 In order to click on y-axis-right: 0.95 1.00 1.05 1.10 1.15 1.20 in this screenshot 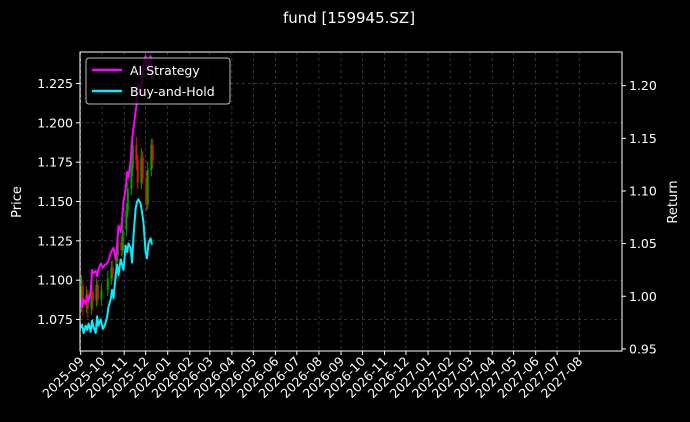, I will do `click(639, 217)`.